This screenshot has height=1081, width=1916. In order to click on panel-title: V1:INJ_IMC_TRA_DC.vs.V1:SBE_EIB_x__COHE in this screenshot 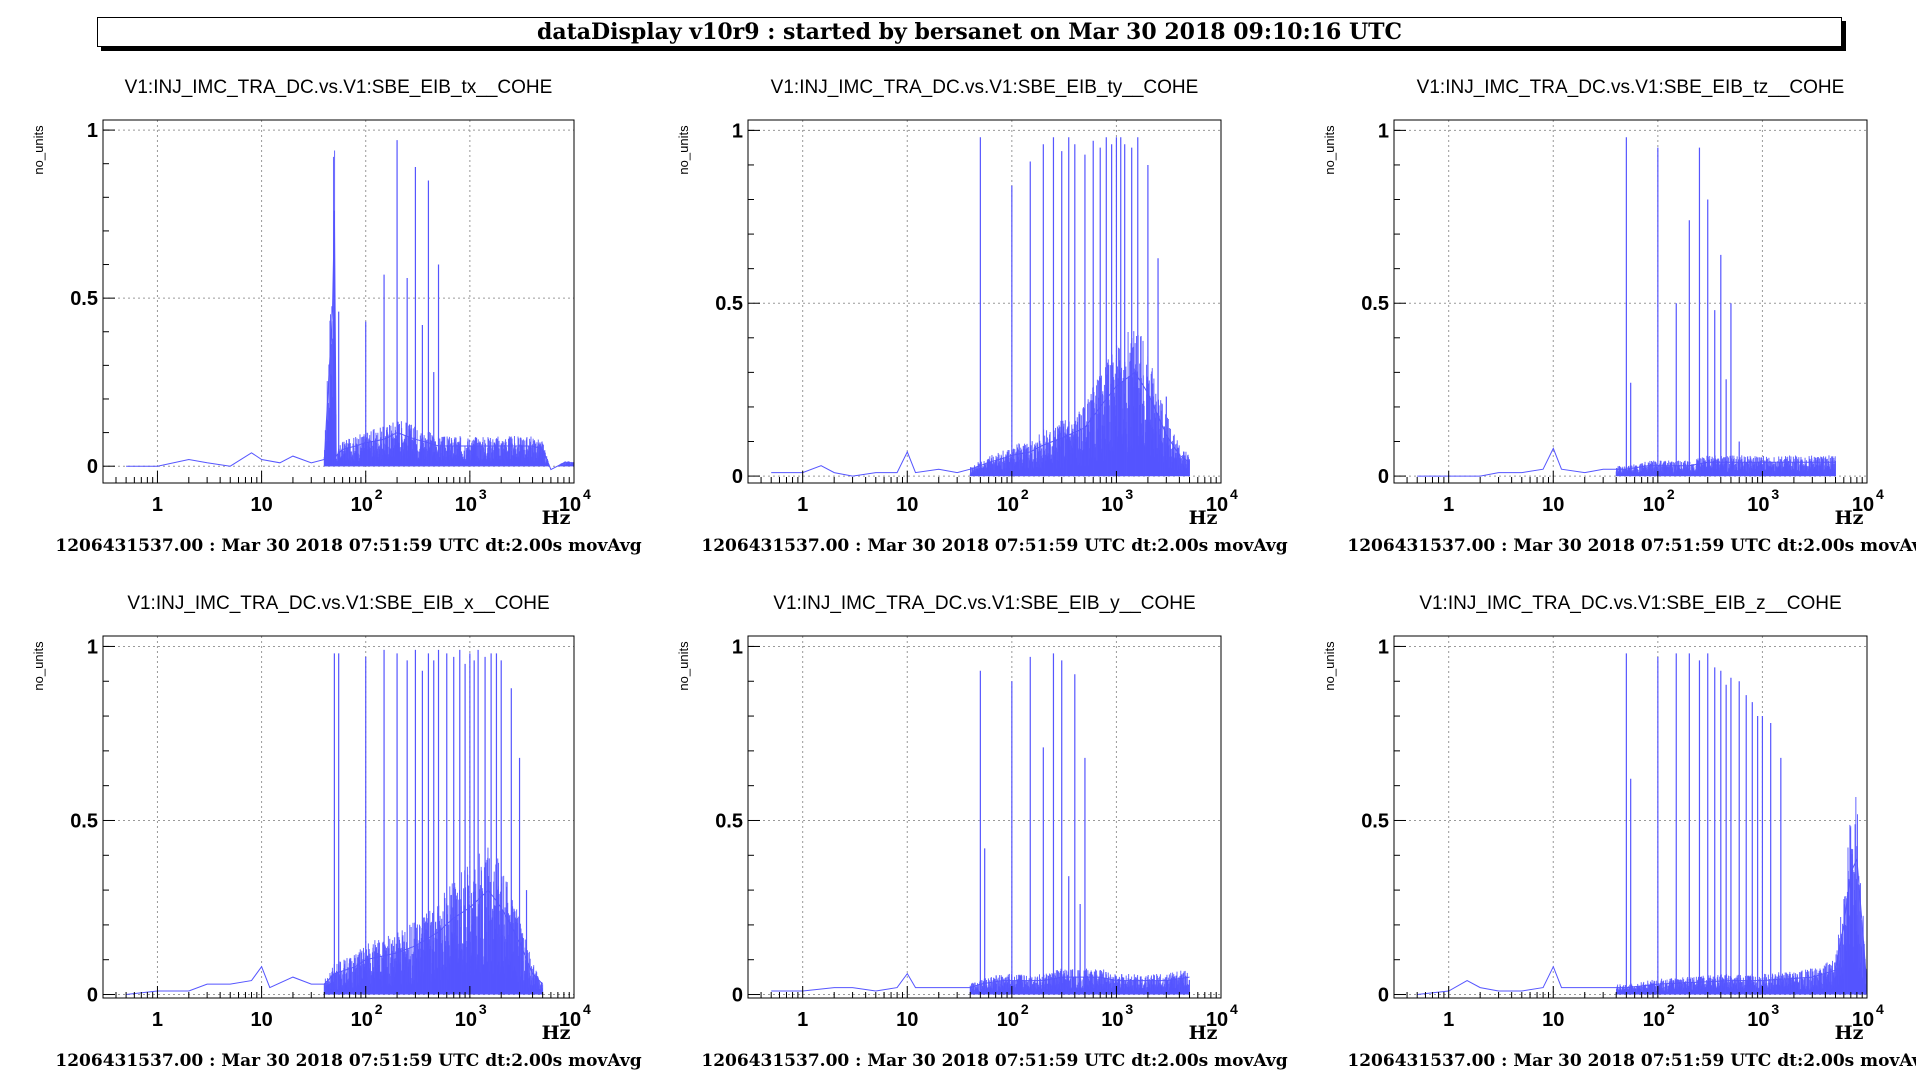, I will do `click(338, 603)`.